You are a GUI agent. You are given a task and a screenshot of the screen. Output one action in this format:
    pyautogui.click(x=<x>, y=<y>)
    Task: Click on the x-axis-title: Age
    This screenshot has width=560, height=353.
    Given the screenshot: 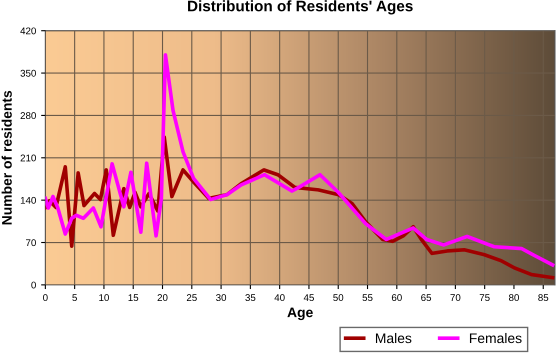 What is the action you would take?
    pyautogui.click(x=300, y=314)
    